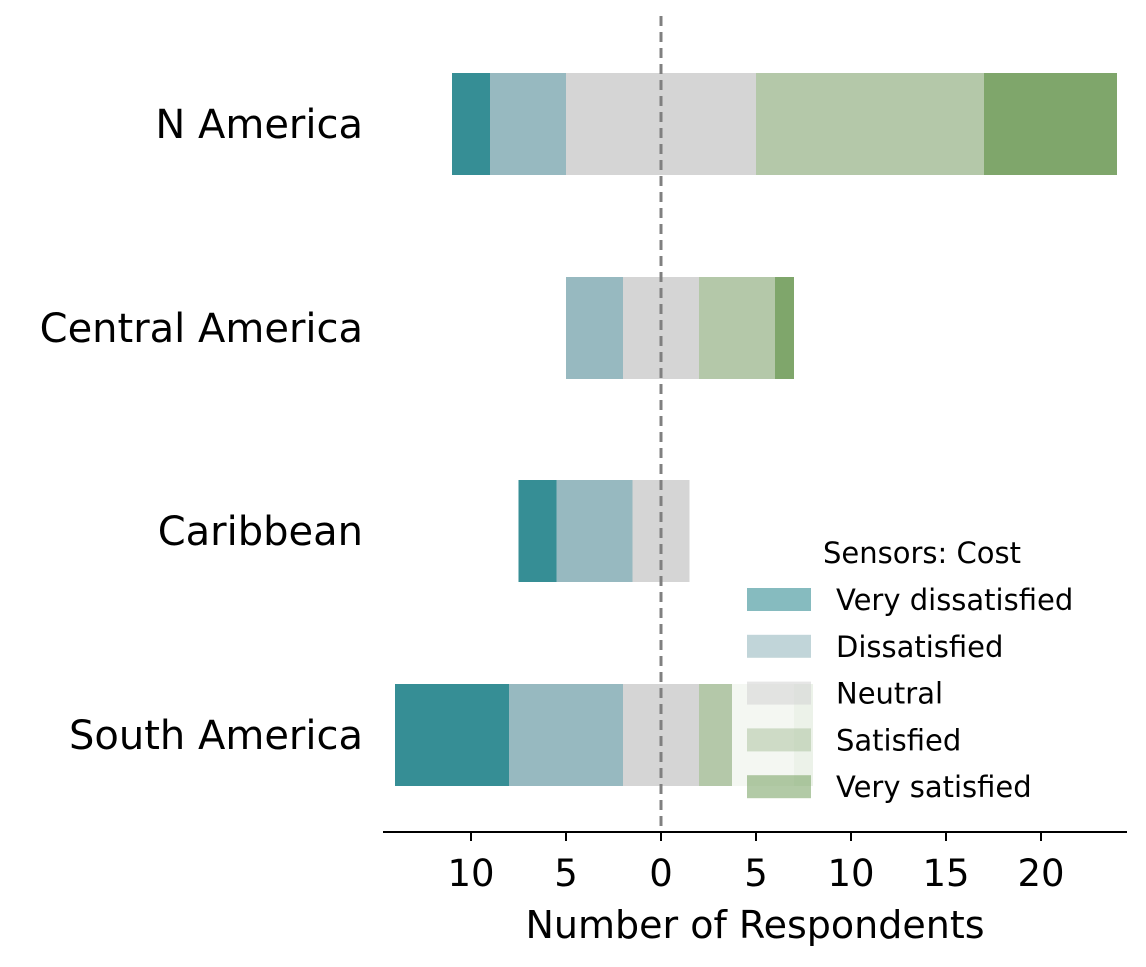 The height and width of the screenshot is (967, 1146). What do you see at coordinates (661, 873) in the screenshot?
I see `x-tick-label: 0` at bounding box center [661, 873].